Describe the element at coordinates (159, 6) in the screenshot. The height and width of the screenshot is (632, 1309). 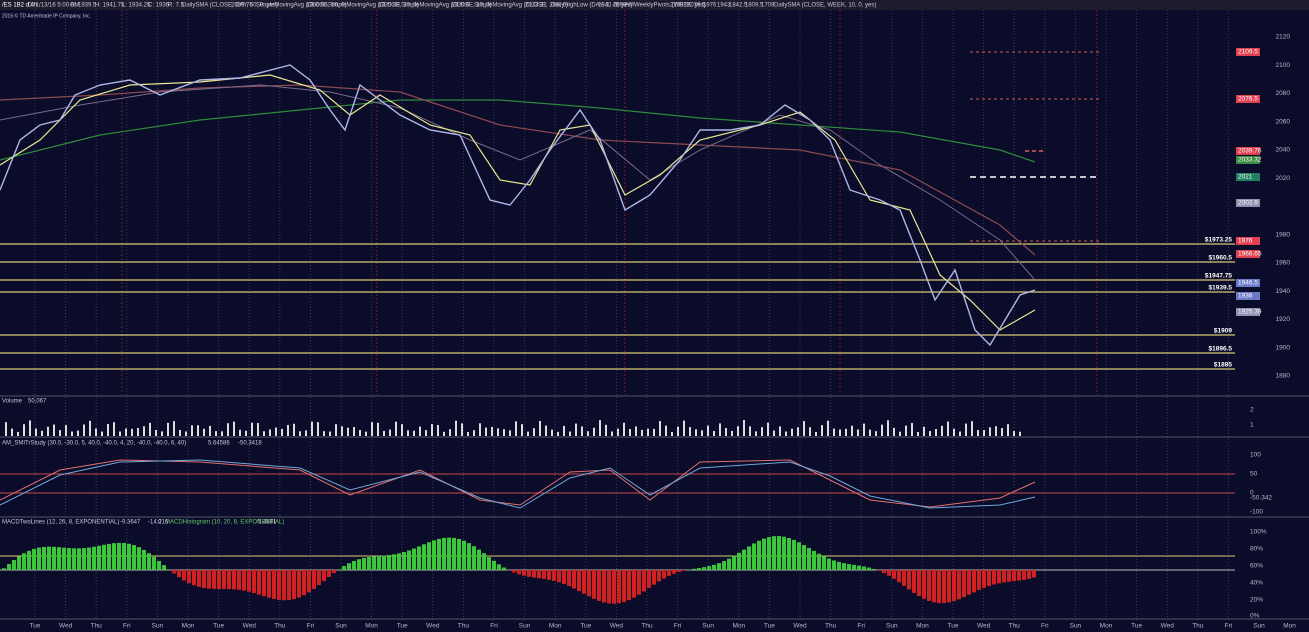
I see `header-item: C: 1936` at that location.